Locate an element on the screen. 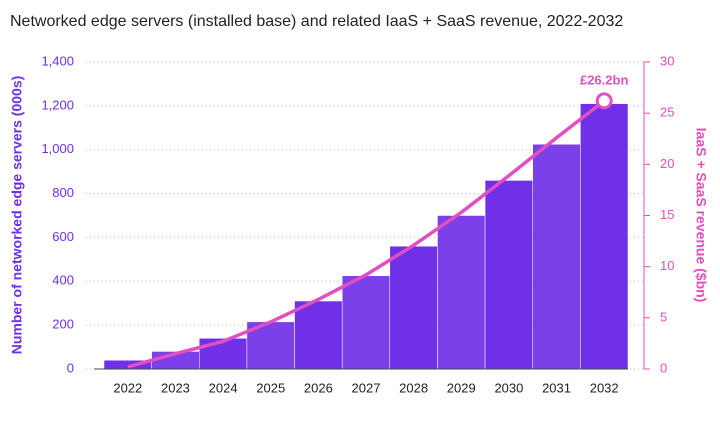 The image size is (720, 428). x-tick-label: 2029 is located at coordinates (461, 387).